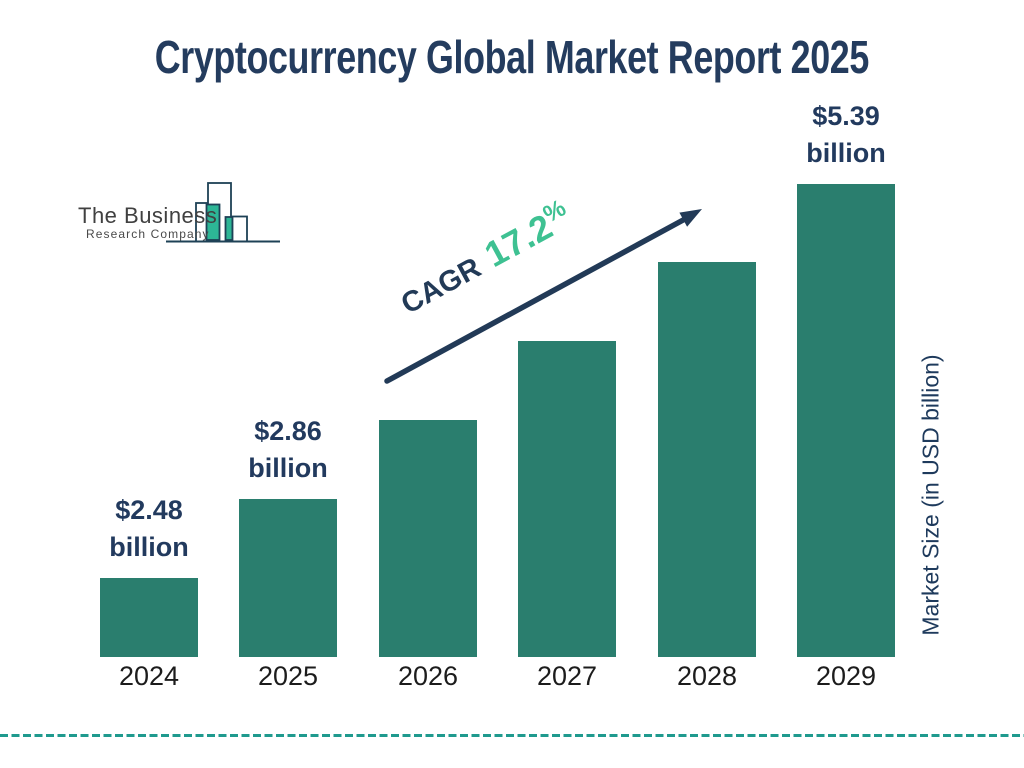 This screenshot has height=768, width=1024. What do you see at coordinates (288, 676) in the screenshot?
I see `x-axis-label-2025: 2025` at bounding box center [288, 676].